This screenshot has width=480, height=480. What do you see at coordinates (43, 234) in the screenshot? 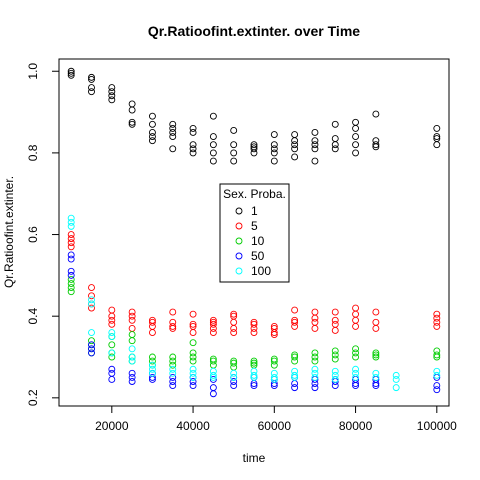
I see `y-axis: 0.2 0.4 0.6 0.8 1.0` at bounding box center [43, 234].